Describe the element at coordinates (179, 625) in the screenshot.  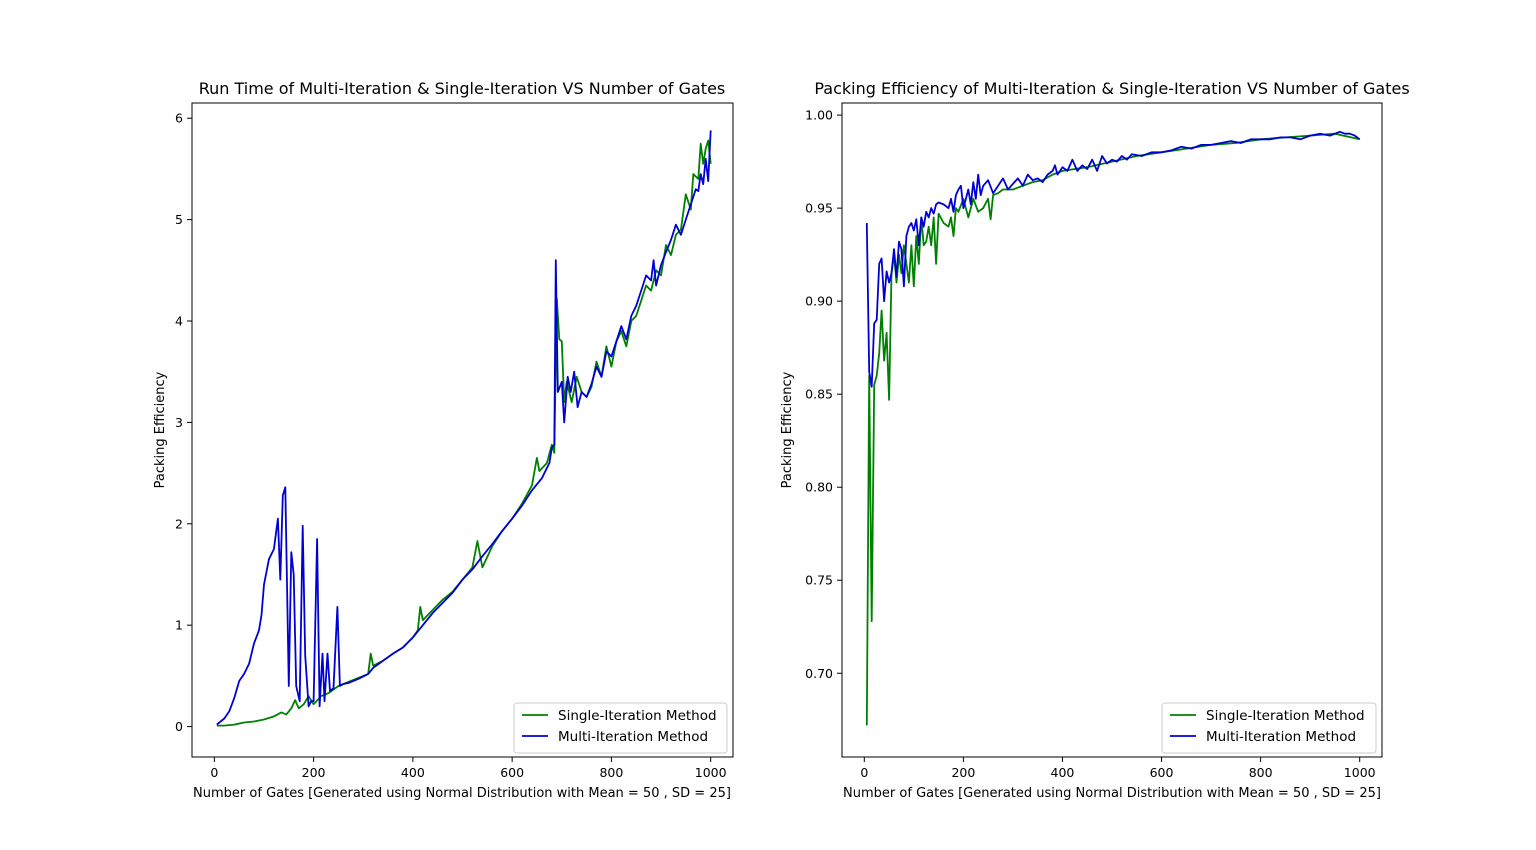
I see `y-tick-label: 1` at that location.